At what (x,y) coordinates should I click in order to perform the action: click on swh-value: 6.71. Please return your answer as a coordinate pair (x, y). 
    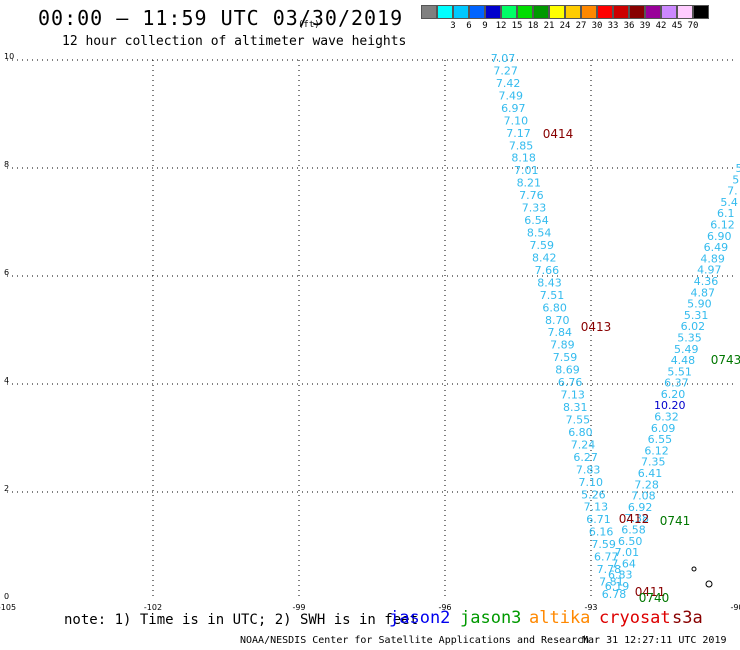
    Looking at the image, I should click on (598, 519).